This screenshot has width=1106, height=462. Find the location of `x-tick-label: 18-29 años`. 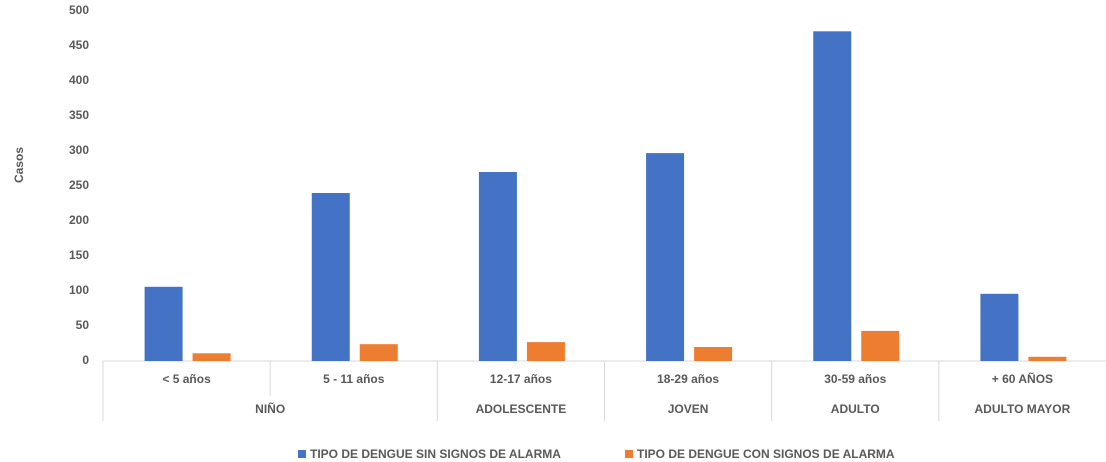

x-tick-label: 18-29 años is located at coordinates (688, 379).